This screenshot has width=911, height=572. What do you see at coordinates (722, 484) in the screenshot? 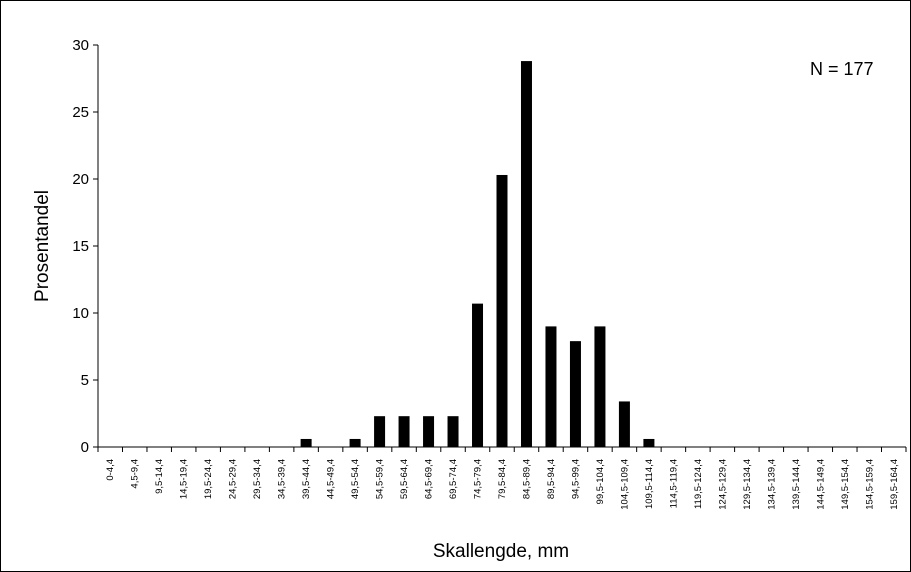
I see `x-tick-label: 124,5-129,4` at bounding box center [722, 484].